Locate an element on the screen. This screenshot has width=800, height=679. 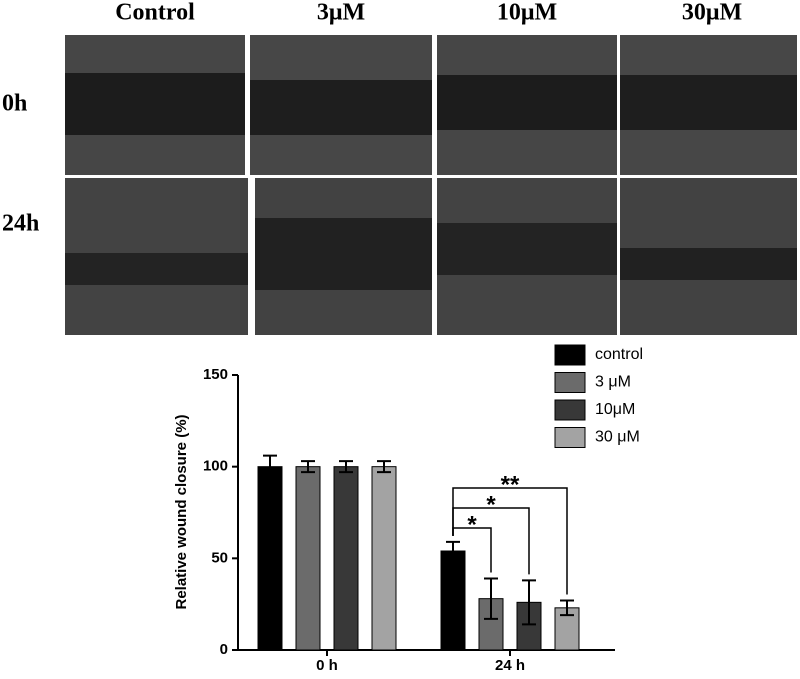
x-tick-label: 0 h is located at coordinates (327, 665).